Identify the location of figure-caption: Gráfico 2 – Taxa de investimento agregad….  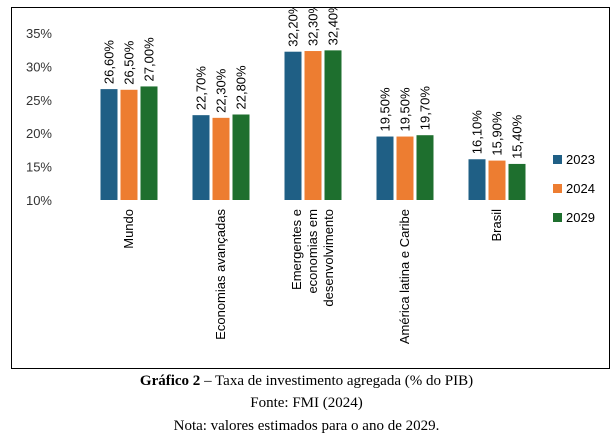
(306, 381).